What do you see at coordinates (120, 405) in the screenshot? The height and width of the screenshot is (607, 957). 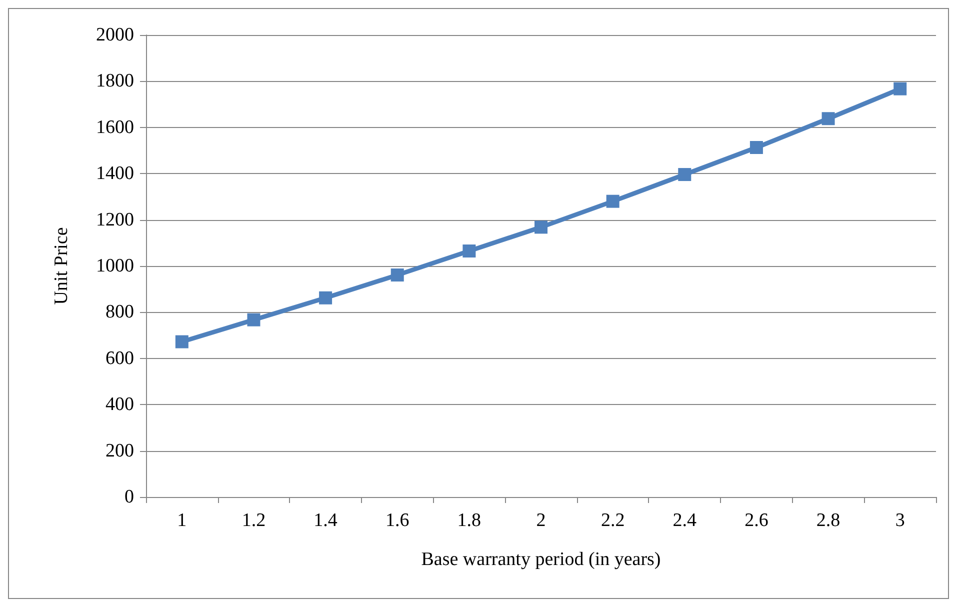 I see `y-tick-label: 400` at bounding box center [120, 405].